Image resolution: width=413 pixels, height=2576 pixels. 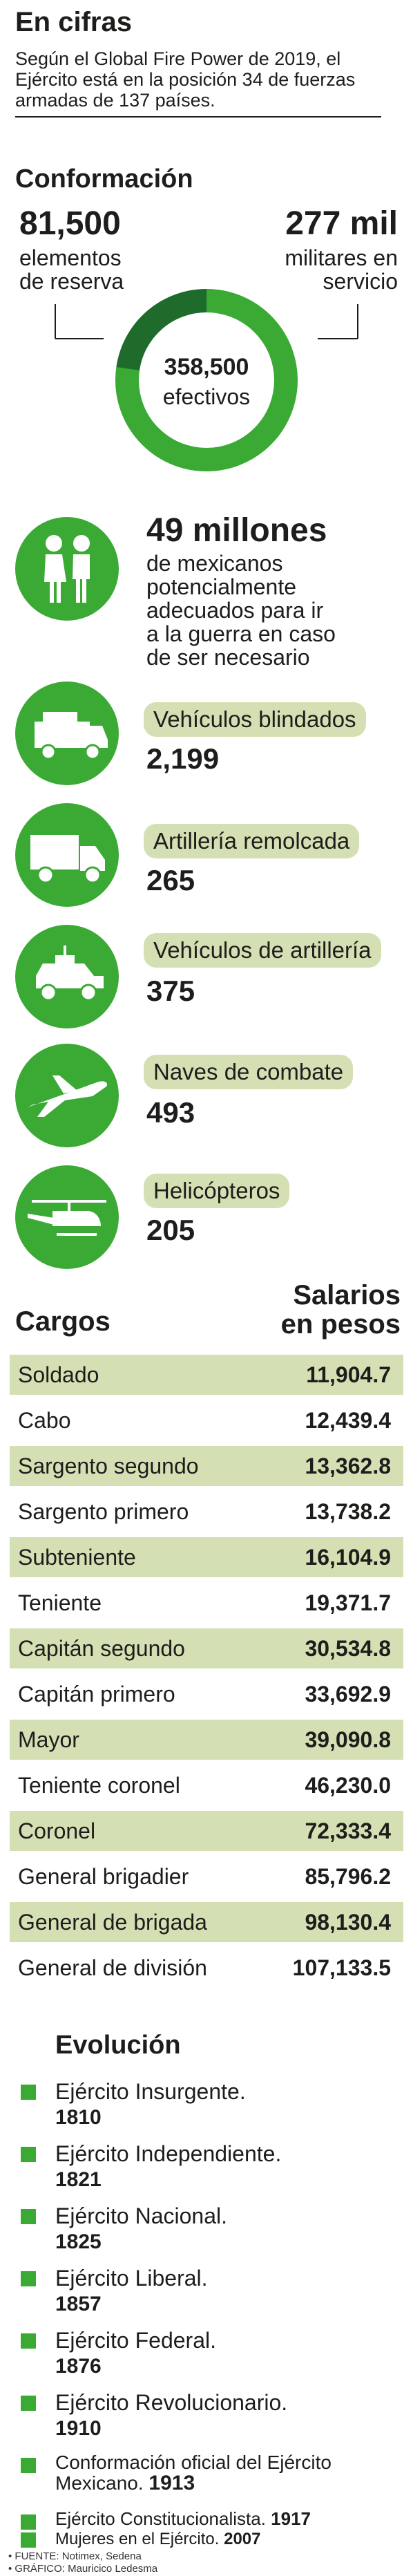 What do you see at coordinates (78, 2117) in the screenshot?
I see `timeline-year: 1810` at bounding box center [78, 2117].